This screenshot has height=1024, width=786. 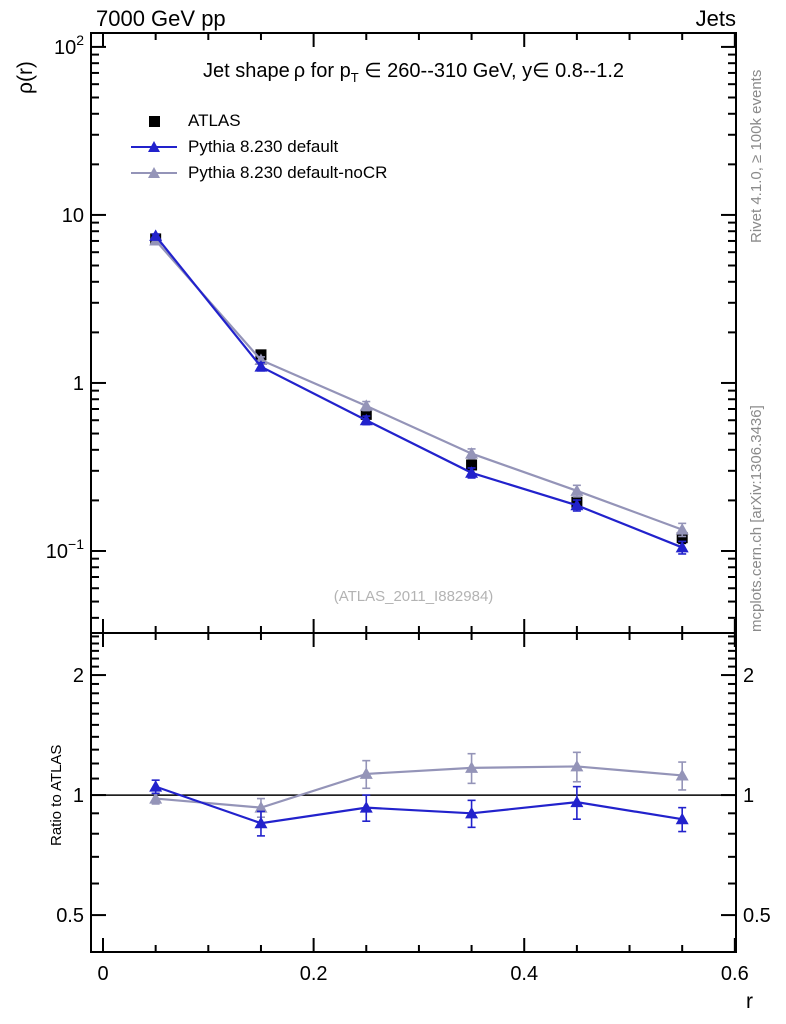 I want to click on atlas-square-marker-icon, so click(x=154, y=121).